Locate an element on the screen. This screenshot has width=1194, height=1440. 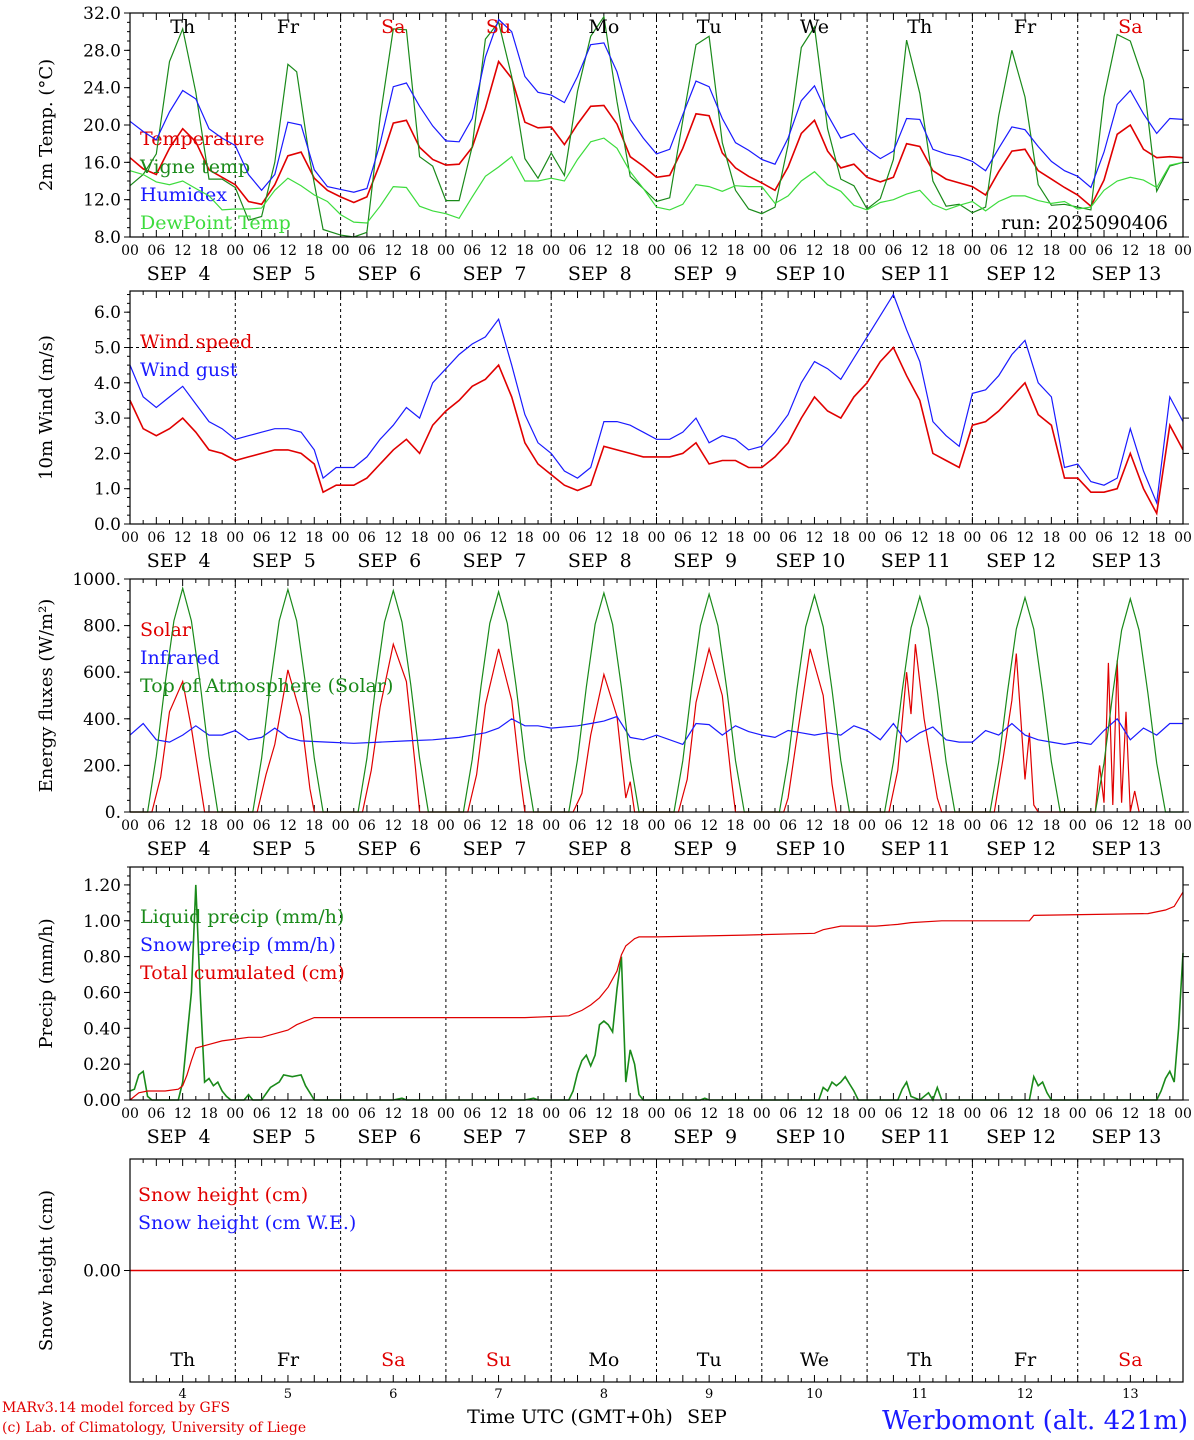
panel-5-y-tick-label: 0.00 is located at coordinates (102, 1272).